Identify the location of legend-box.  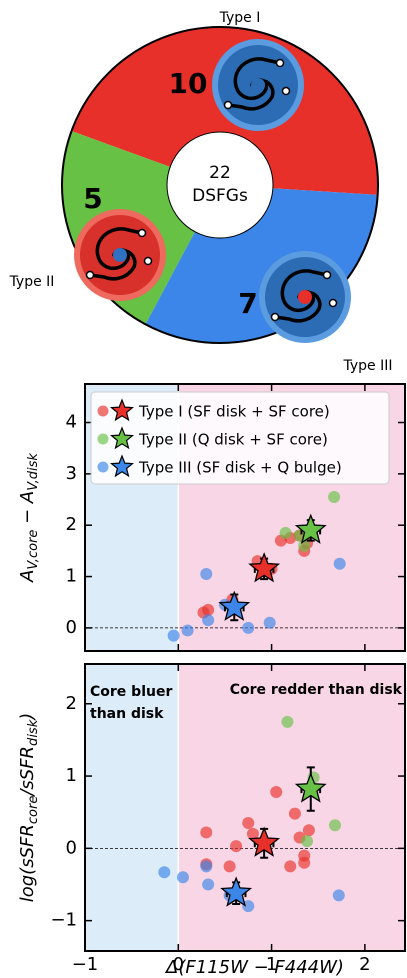
(240, 438).